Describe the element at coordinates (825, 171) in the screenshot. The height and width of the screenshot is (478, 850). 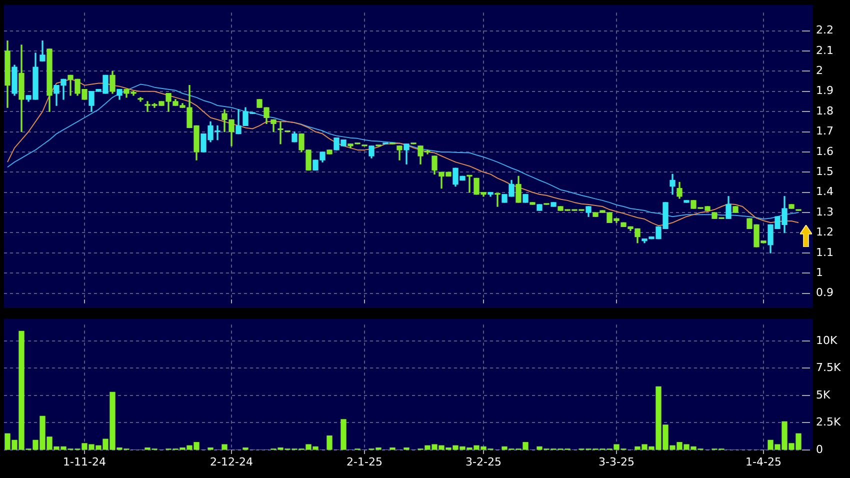
I see `y-tick-label: 1.5` at that location.